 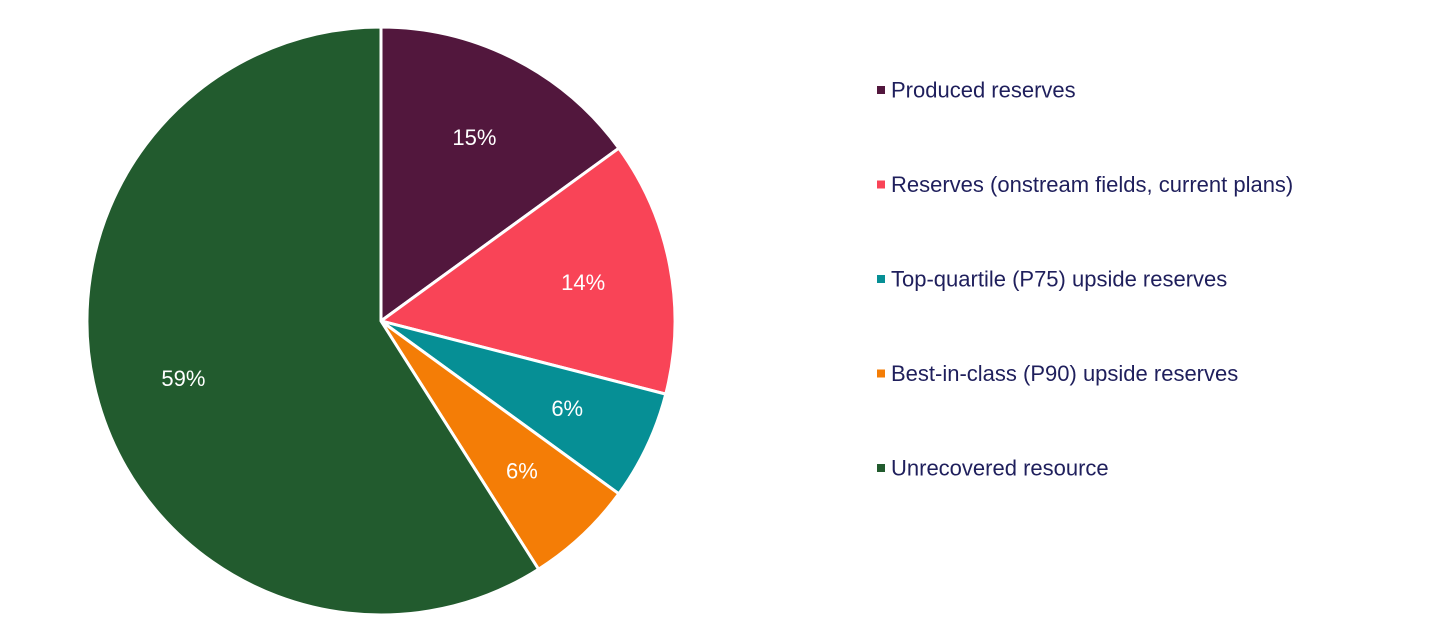 What do you see at coordinates (1064, 373) in the screenshot?
I see `legend-label: Best-in-class (P90) upside reserves` at bounding box center [1064, 373].